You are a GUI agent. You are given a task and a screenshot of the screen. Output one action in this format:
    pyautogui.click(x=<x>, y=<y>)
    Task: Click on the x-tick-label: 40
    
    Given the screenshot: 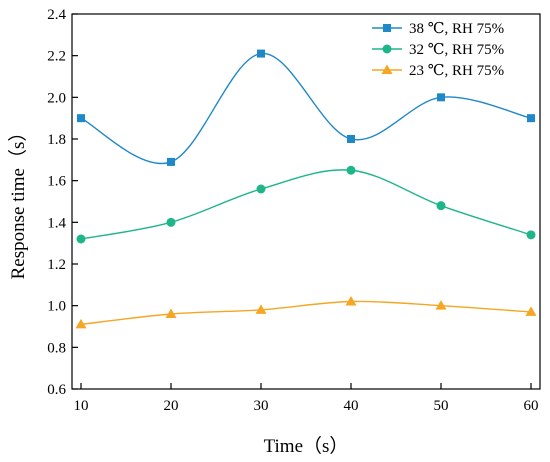 What is the action you would take?
    pyautogui.click(x=351, y=406)
    